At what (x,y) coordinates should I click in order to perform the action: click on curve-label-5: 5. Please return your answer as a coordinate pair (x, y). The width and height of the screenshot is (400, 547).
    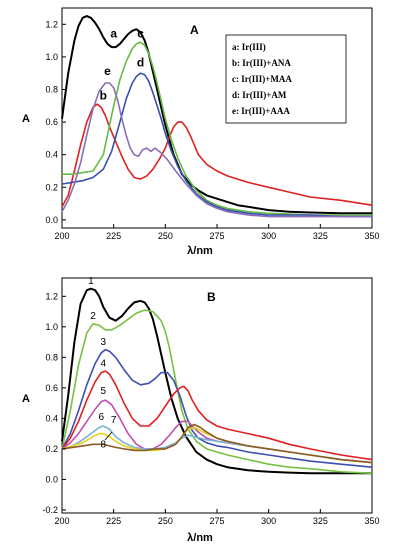
    Looking at the image, I should click on (104, 391).